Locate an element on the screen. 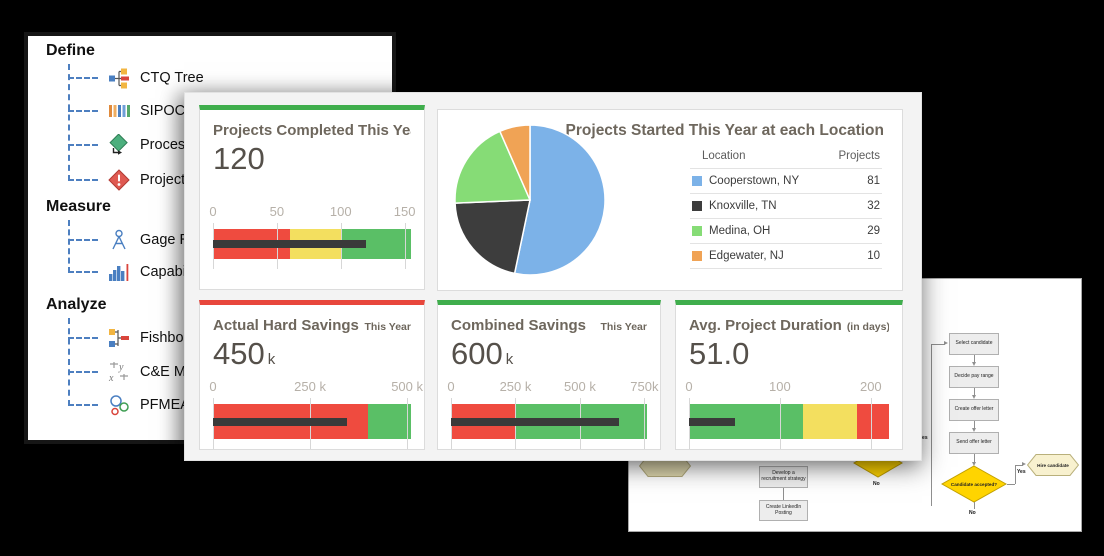  kpi-title: Avg. Project Duration is located at coordinates (765, 325).